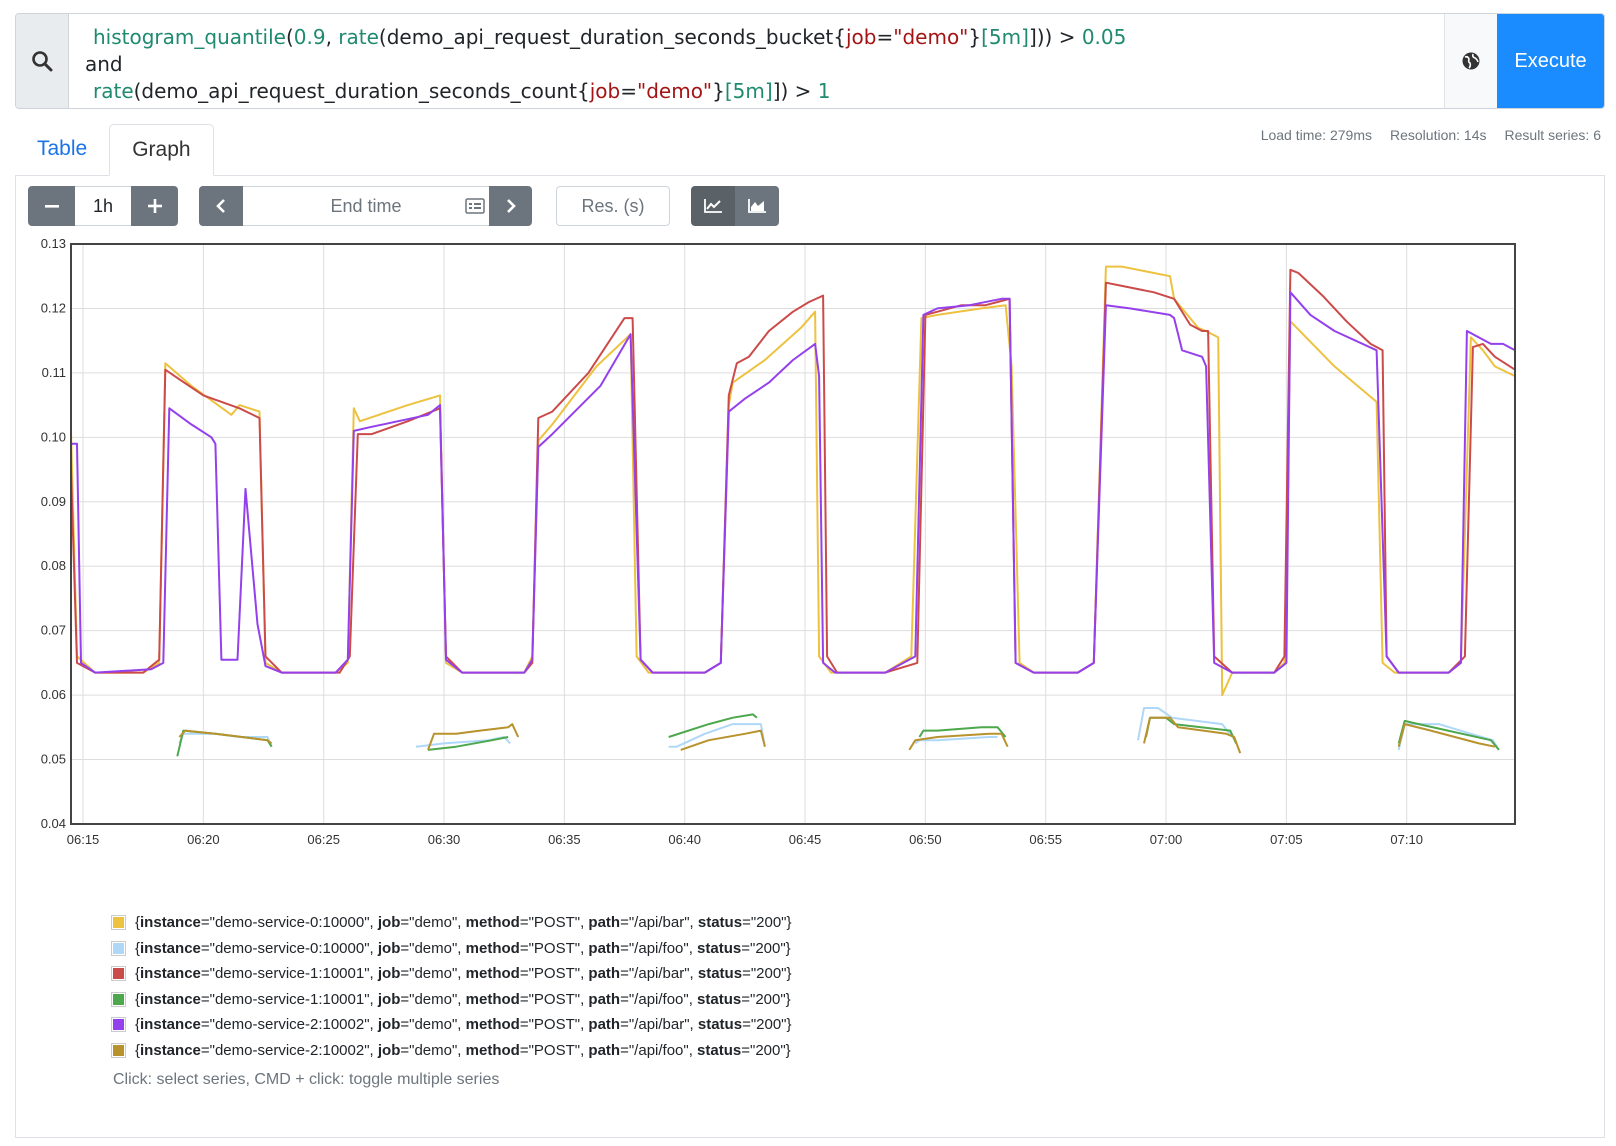  Describe the element at coordinates (53, 630) in the screenshot. I see `y-tick-label: 0.07` at that location.